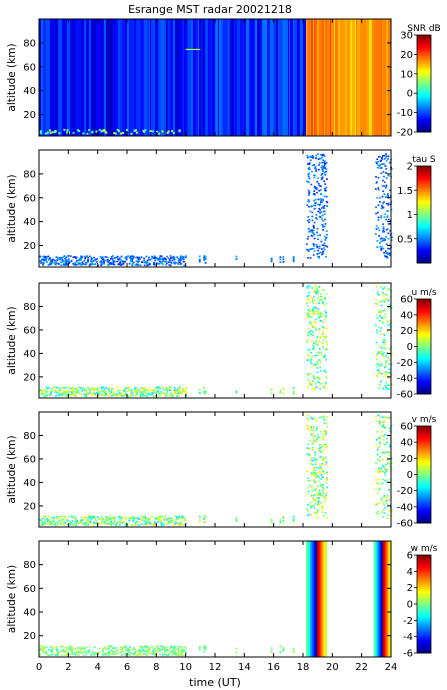  I want to click on snr-echo, so click(121, 133).